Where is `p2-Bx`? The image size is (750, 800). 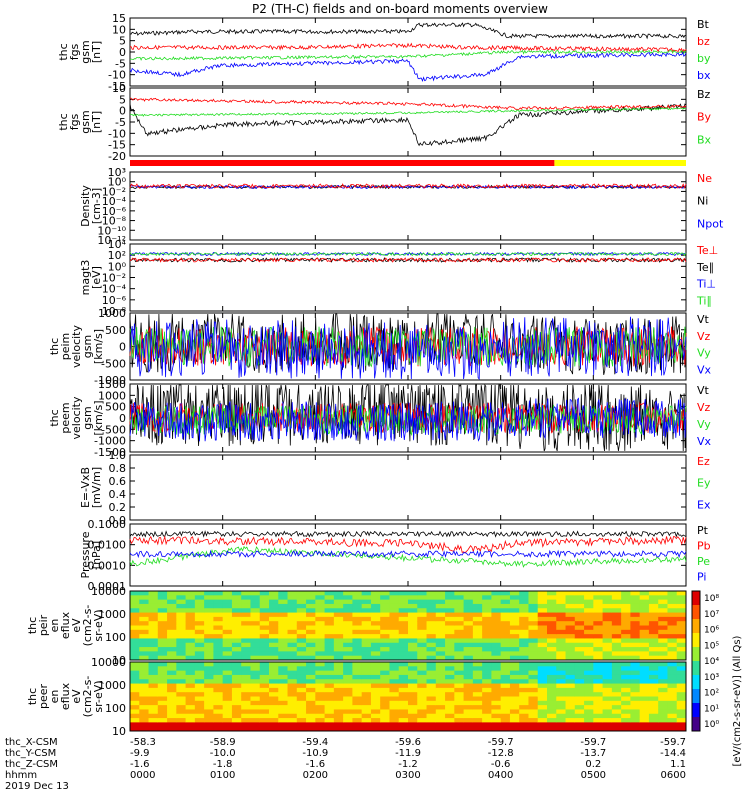 p2-Bx is located at coordinates (408, 112).